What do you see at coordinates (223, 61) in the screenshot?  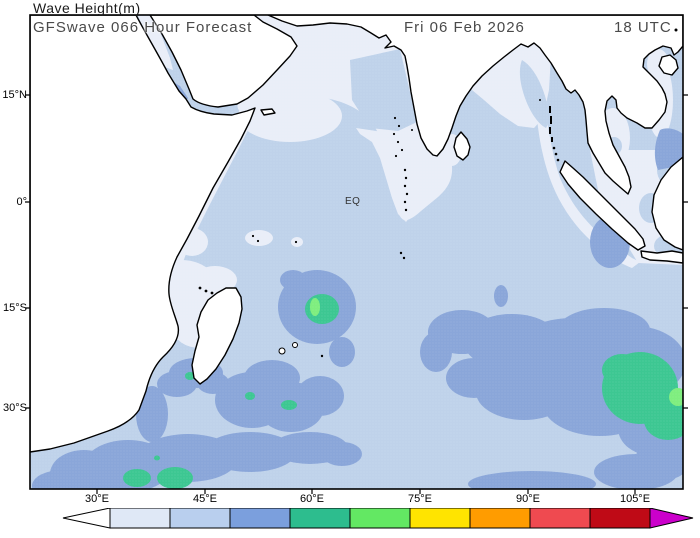 I see `land-arabia` at bounding box center [223, 61].